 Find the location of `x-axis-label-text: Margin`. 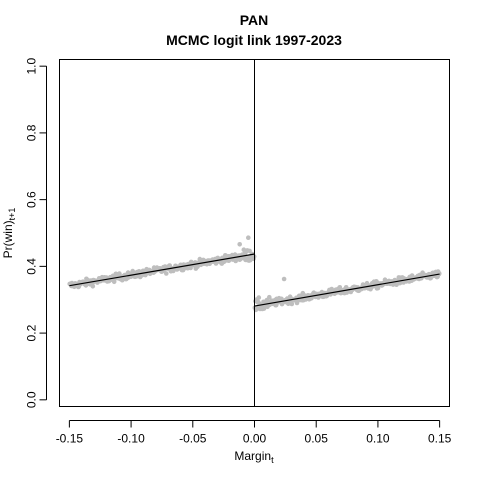

x-axis-label-text: Margin is located at coordinates (252, 456).